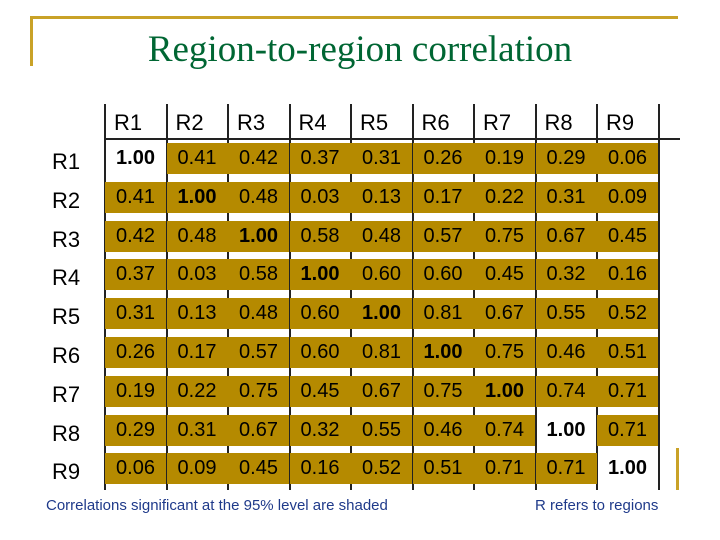 This screenshot has width=720, height=540. What do you see at coordinates (374, 122) in the screenshot?
I see `column-header: R5` at bounding box center [374, 122].